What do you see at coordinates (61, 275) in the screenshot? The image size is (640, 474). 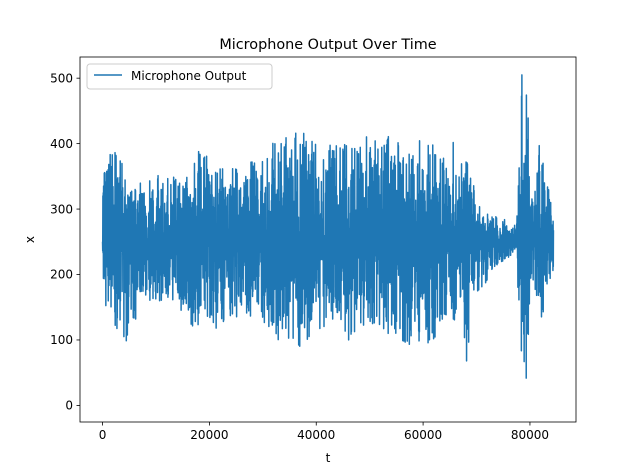 I see `y-tick-label: 200` at bounding box center [61, 275].